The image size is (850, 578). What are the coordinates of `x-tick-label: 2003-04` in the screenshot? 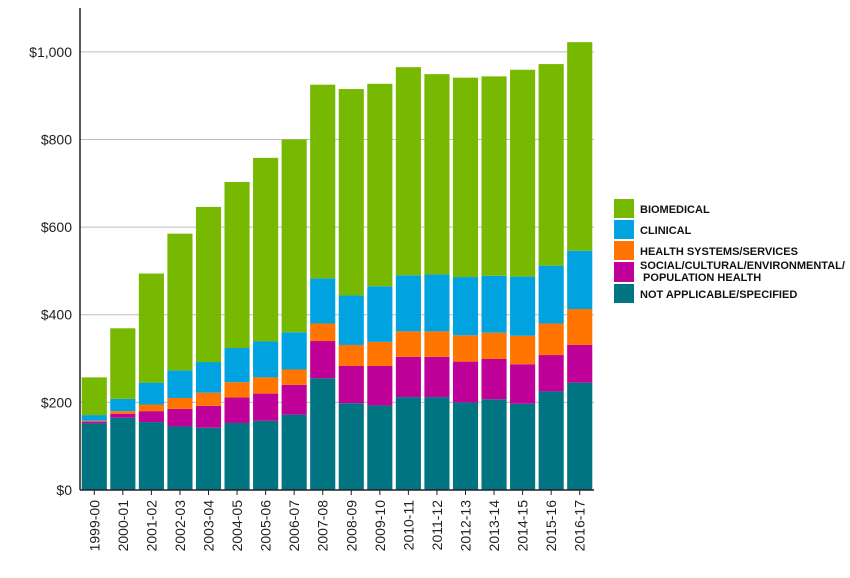 It's located at (209, 526).